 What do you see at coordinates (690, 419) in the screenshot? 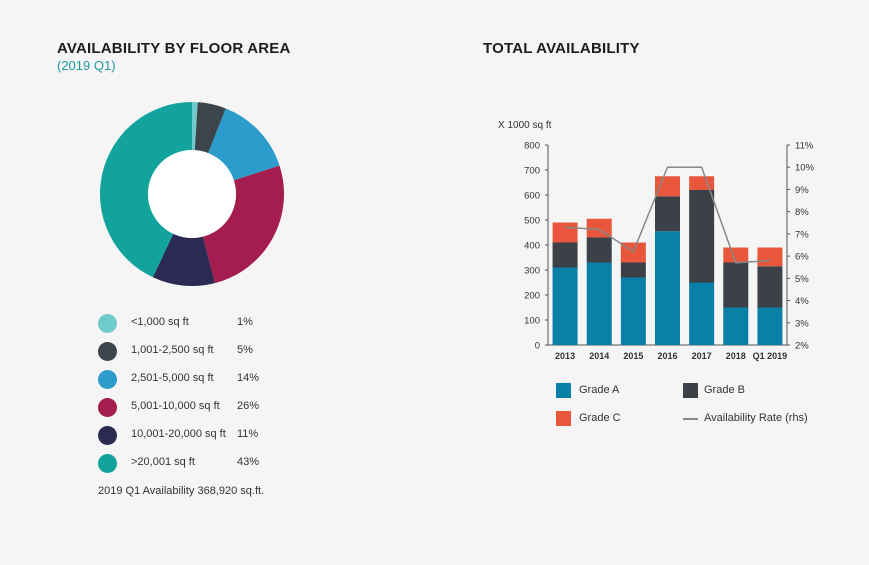
I see `legend-line-swatch` at bounding box center [690, 419].